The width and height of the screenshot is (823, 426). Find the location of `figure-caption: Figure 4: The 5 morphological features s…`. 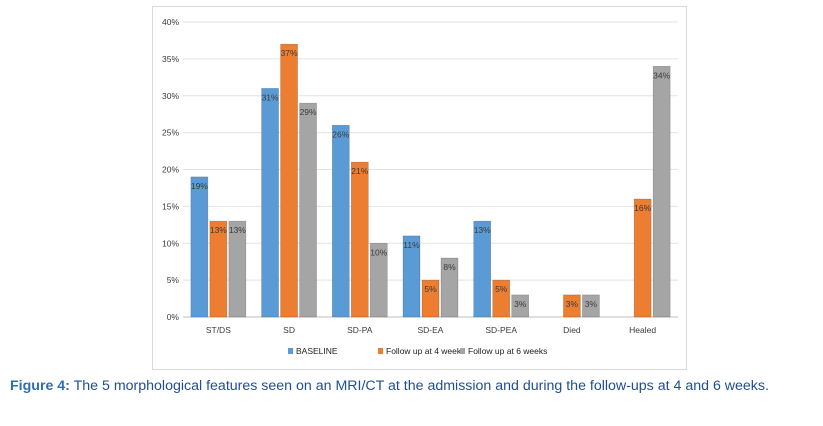

figure-caption: Figure 4: The 5 morphological features s… is located at coordinates (412, 386).